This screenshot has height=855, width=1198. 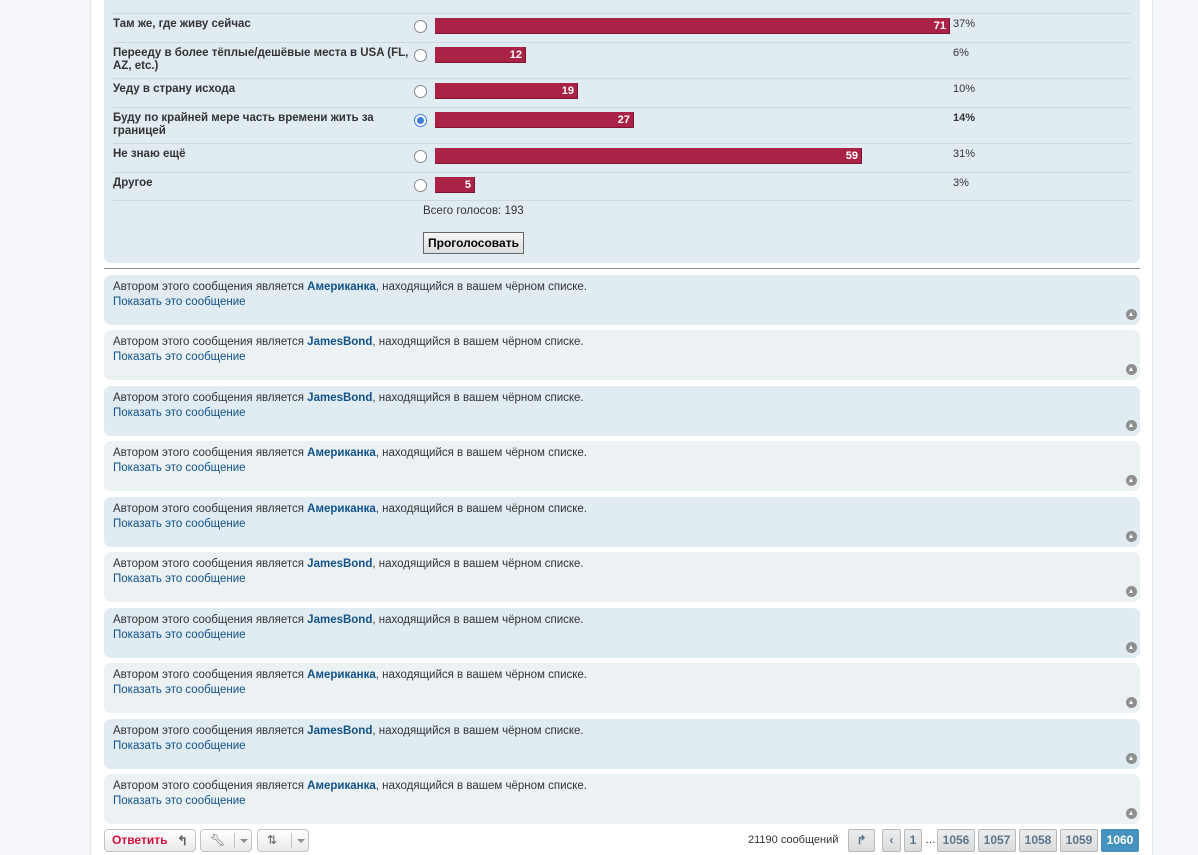 What do you see at coordinates (913, 840) in the screenshot?
I see `page-link: 1` at bounding box center [913, 840].